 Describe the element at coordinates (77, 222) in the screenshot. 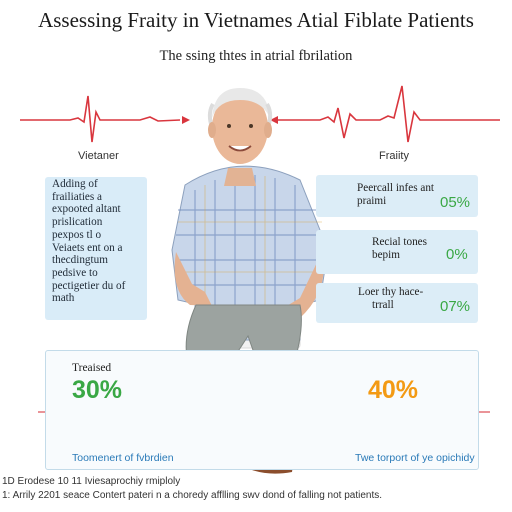

I see `left-info-line: prislication` at that location.